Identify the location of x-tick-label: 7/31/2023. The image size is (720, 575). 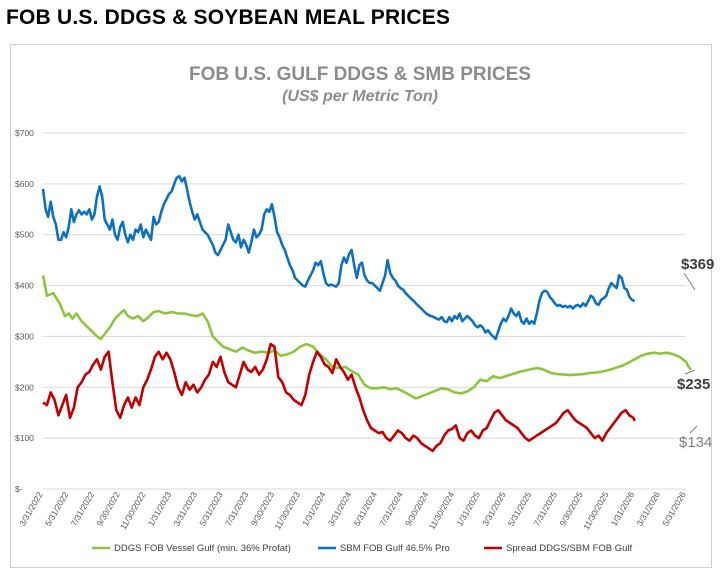
(237, 509).